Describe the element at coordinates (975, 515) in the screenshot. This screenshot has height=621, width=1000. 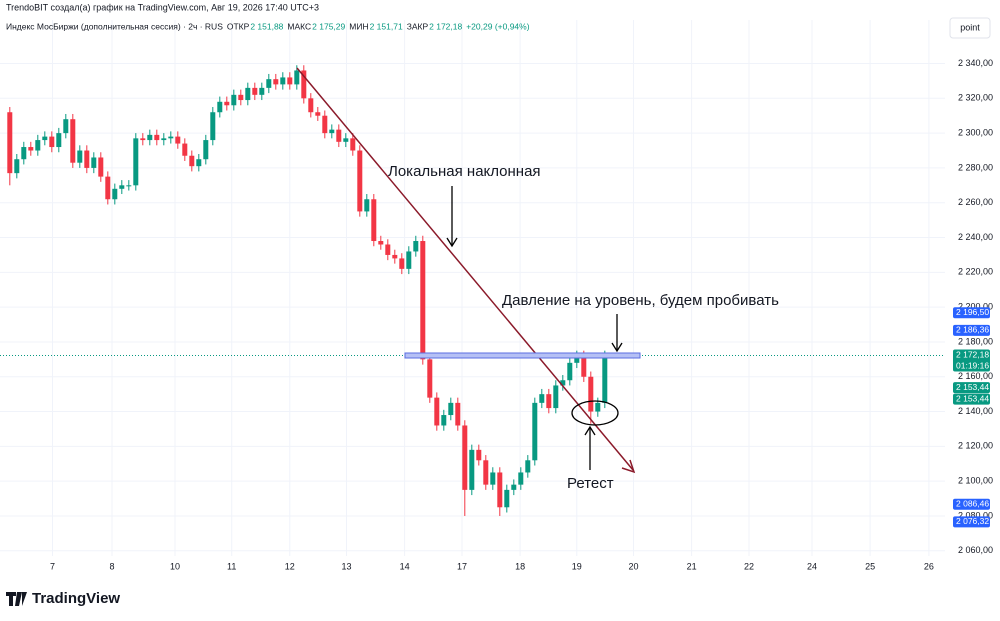
I see `y-tick-label: 2 080,00` at that location.